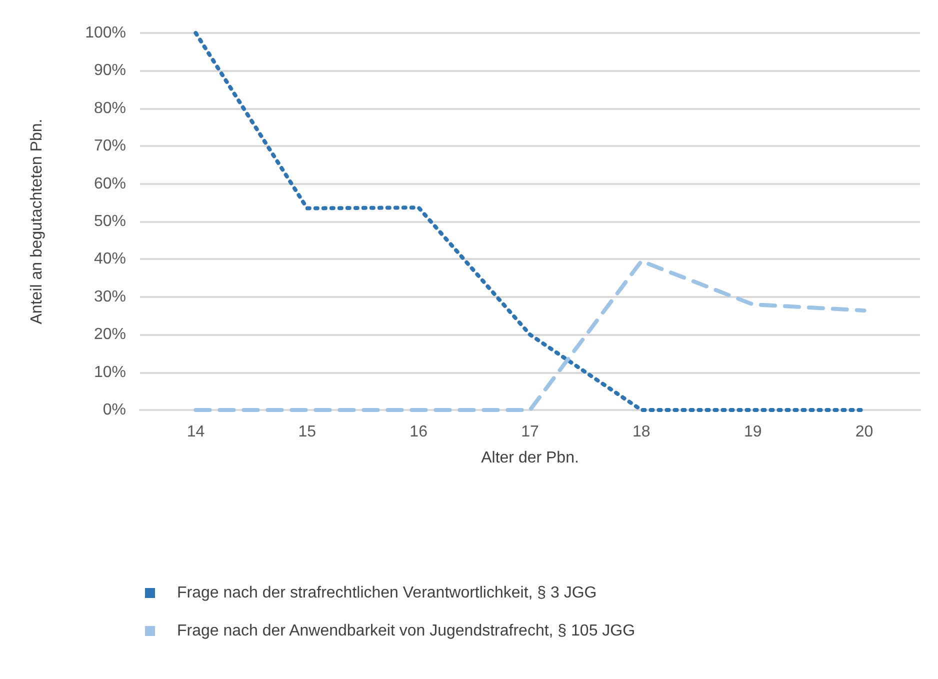 This screenshot has height=679, width=938. I want to click on legend-label: Frage nach der strafrechtlichen Verantwortlichkeit, § 3 JGG, so click(387, 593).